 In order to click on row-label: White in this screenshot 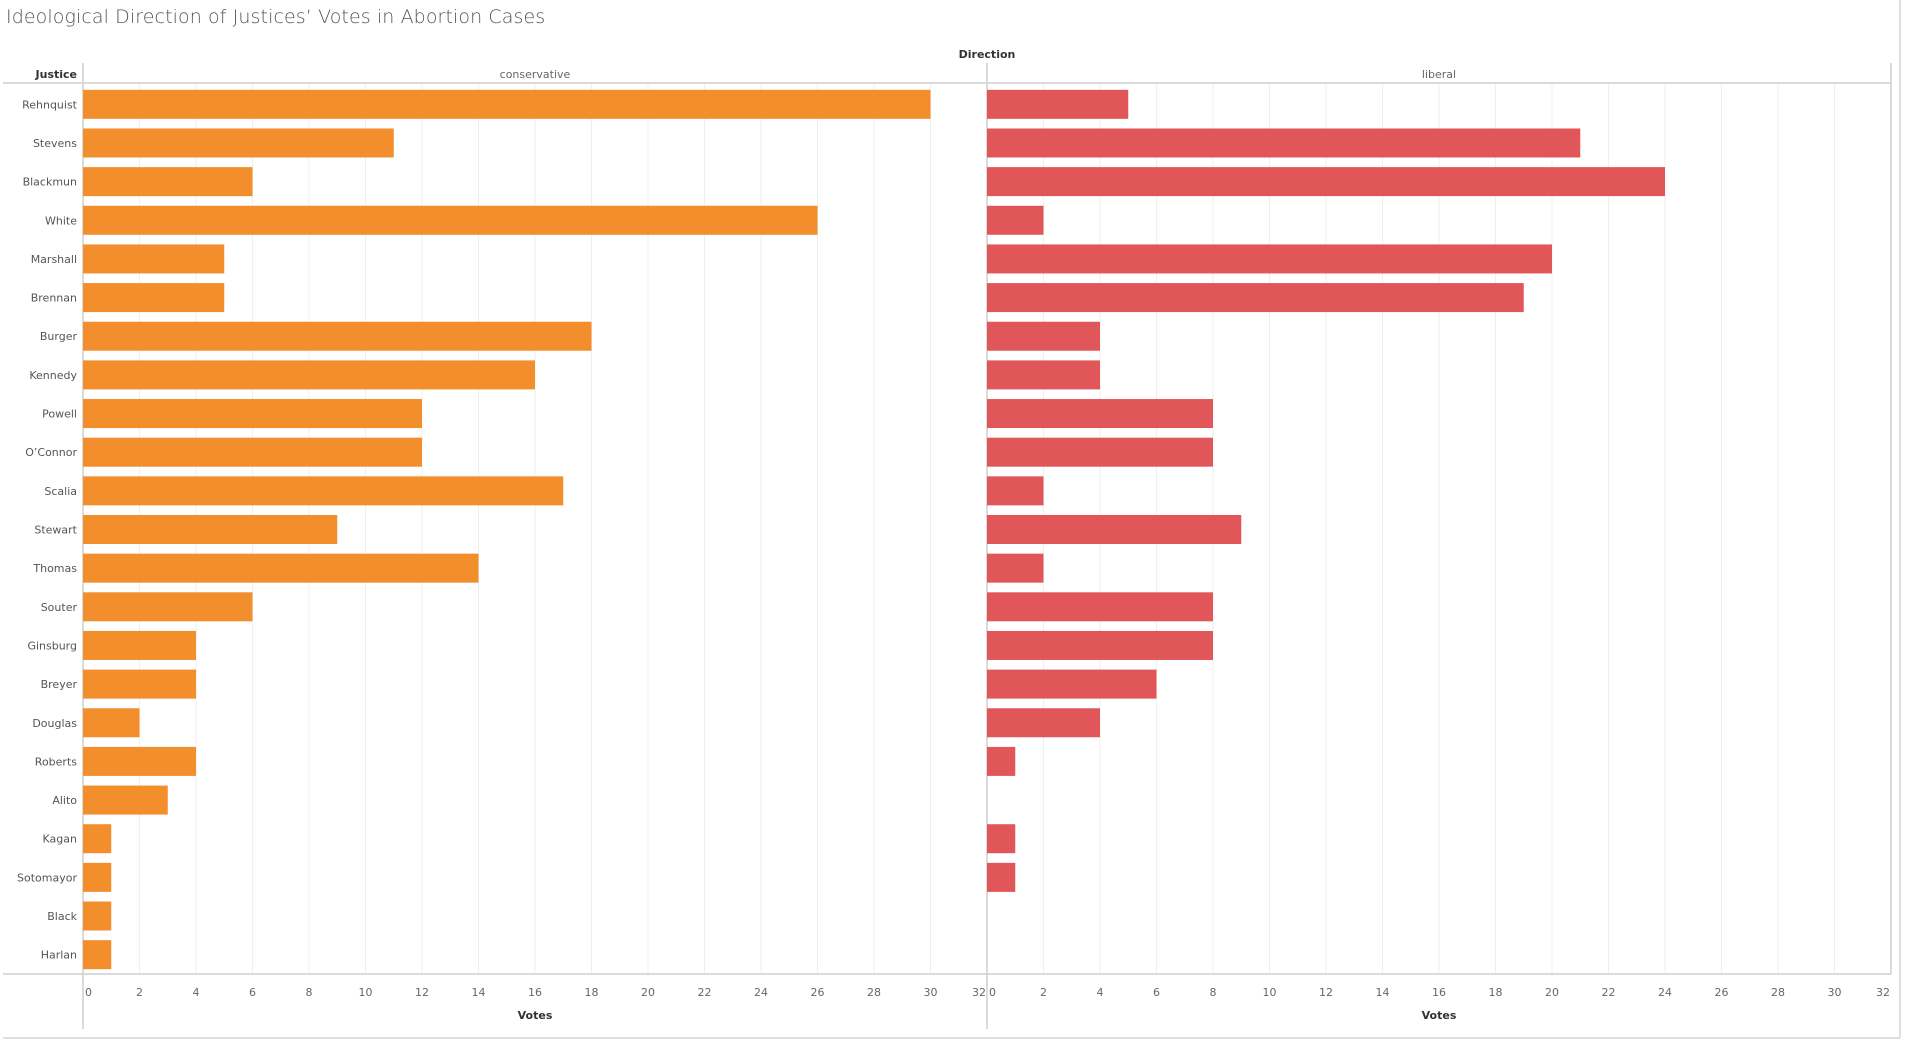, I will do `click(61, 220)`.